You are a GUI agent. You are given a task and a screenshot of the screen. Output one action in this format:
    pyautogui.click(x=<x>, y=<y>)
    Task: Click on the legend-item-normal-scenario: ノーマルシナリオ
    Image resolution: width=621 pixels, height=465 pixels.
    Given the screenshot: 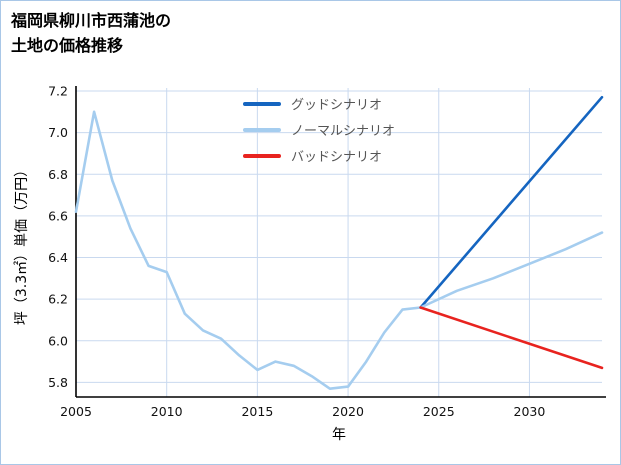 What is the action you would take?
    pyautogui.click(x=319, y=130)
    